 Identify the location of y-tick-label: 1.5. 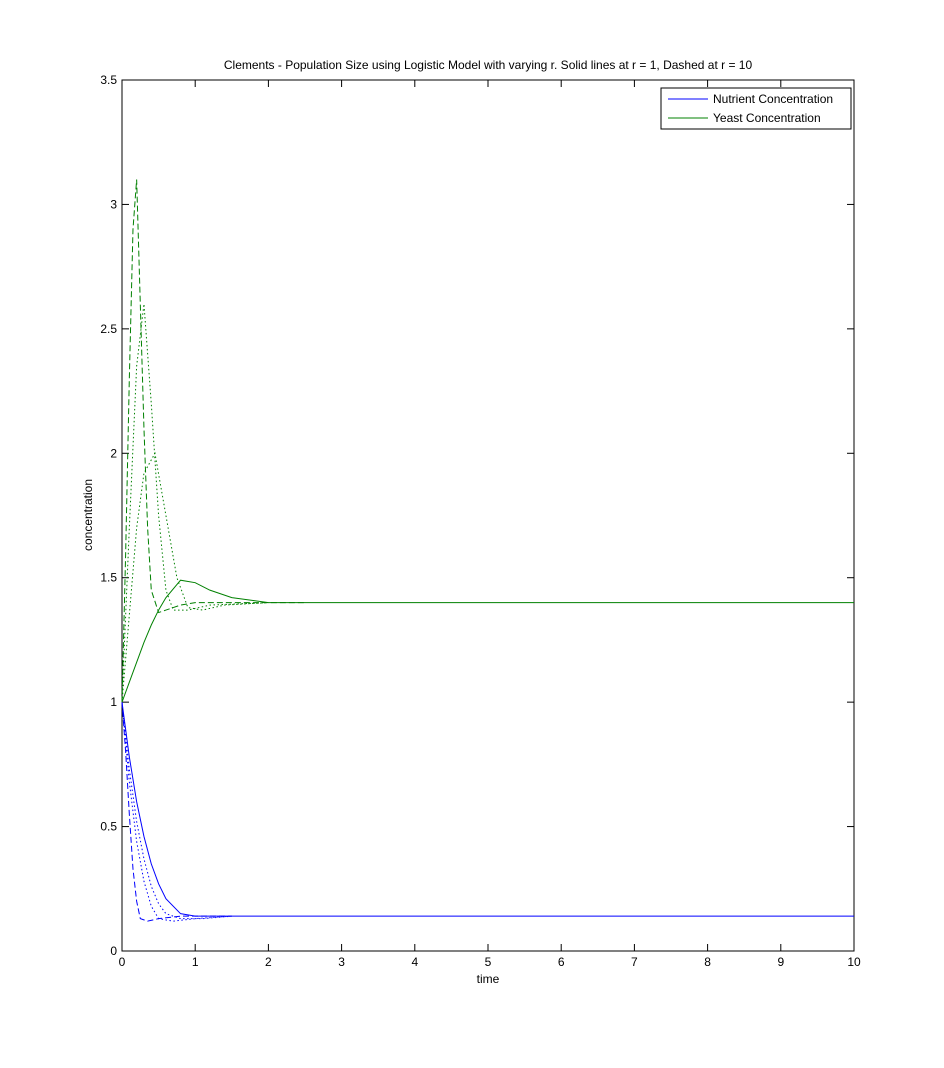
(108, 578).